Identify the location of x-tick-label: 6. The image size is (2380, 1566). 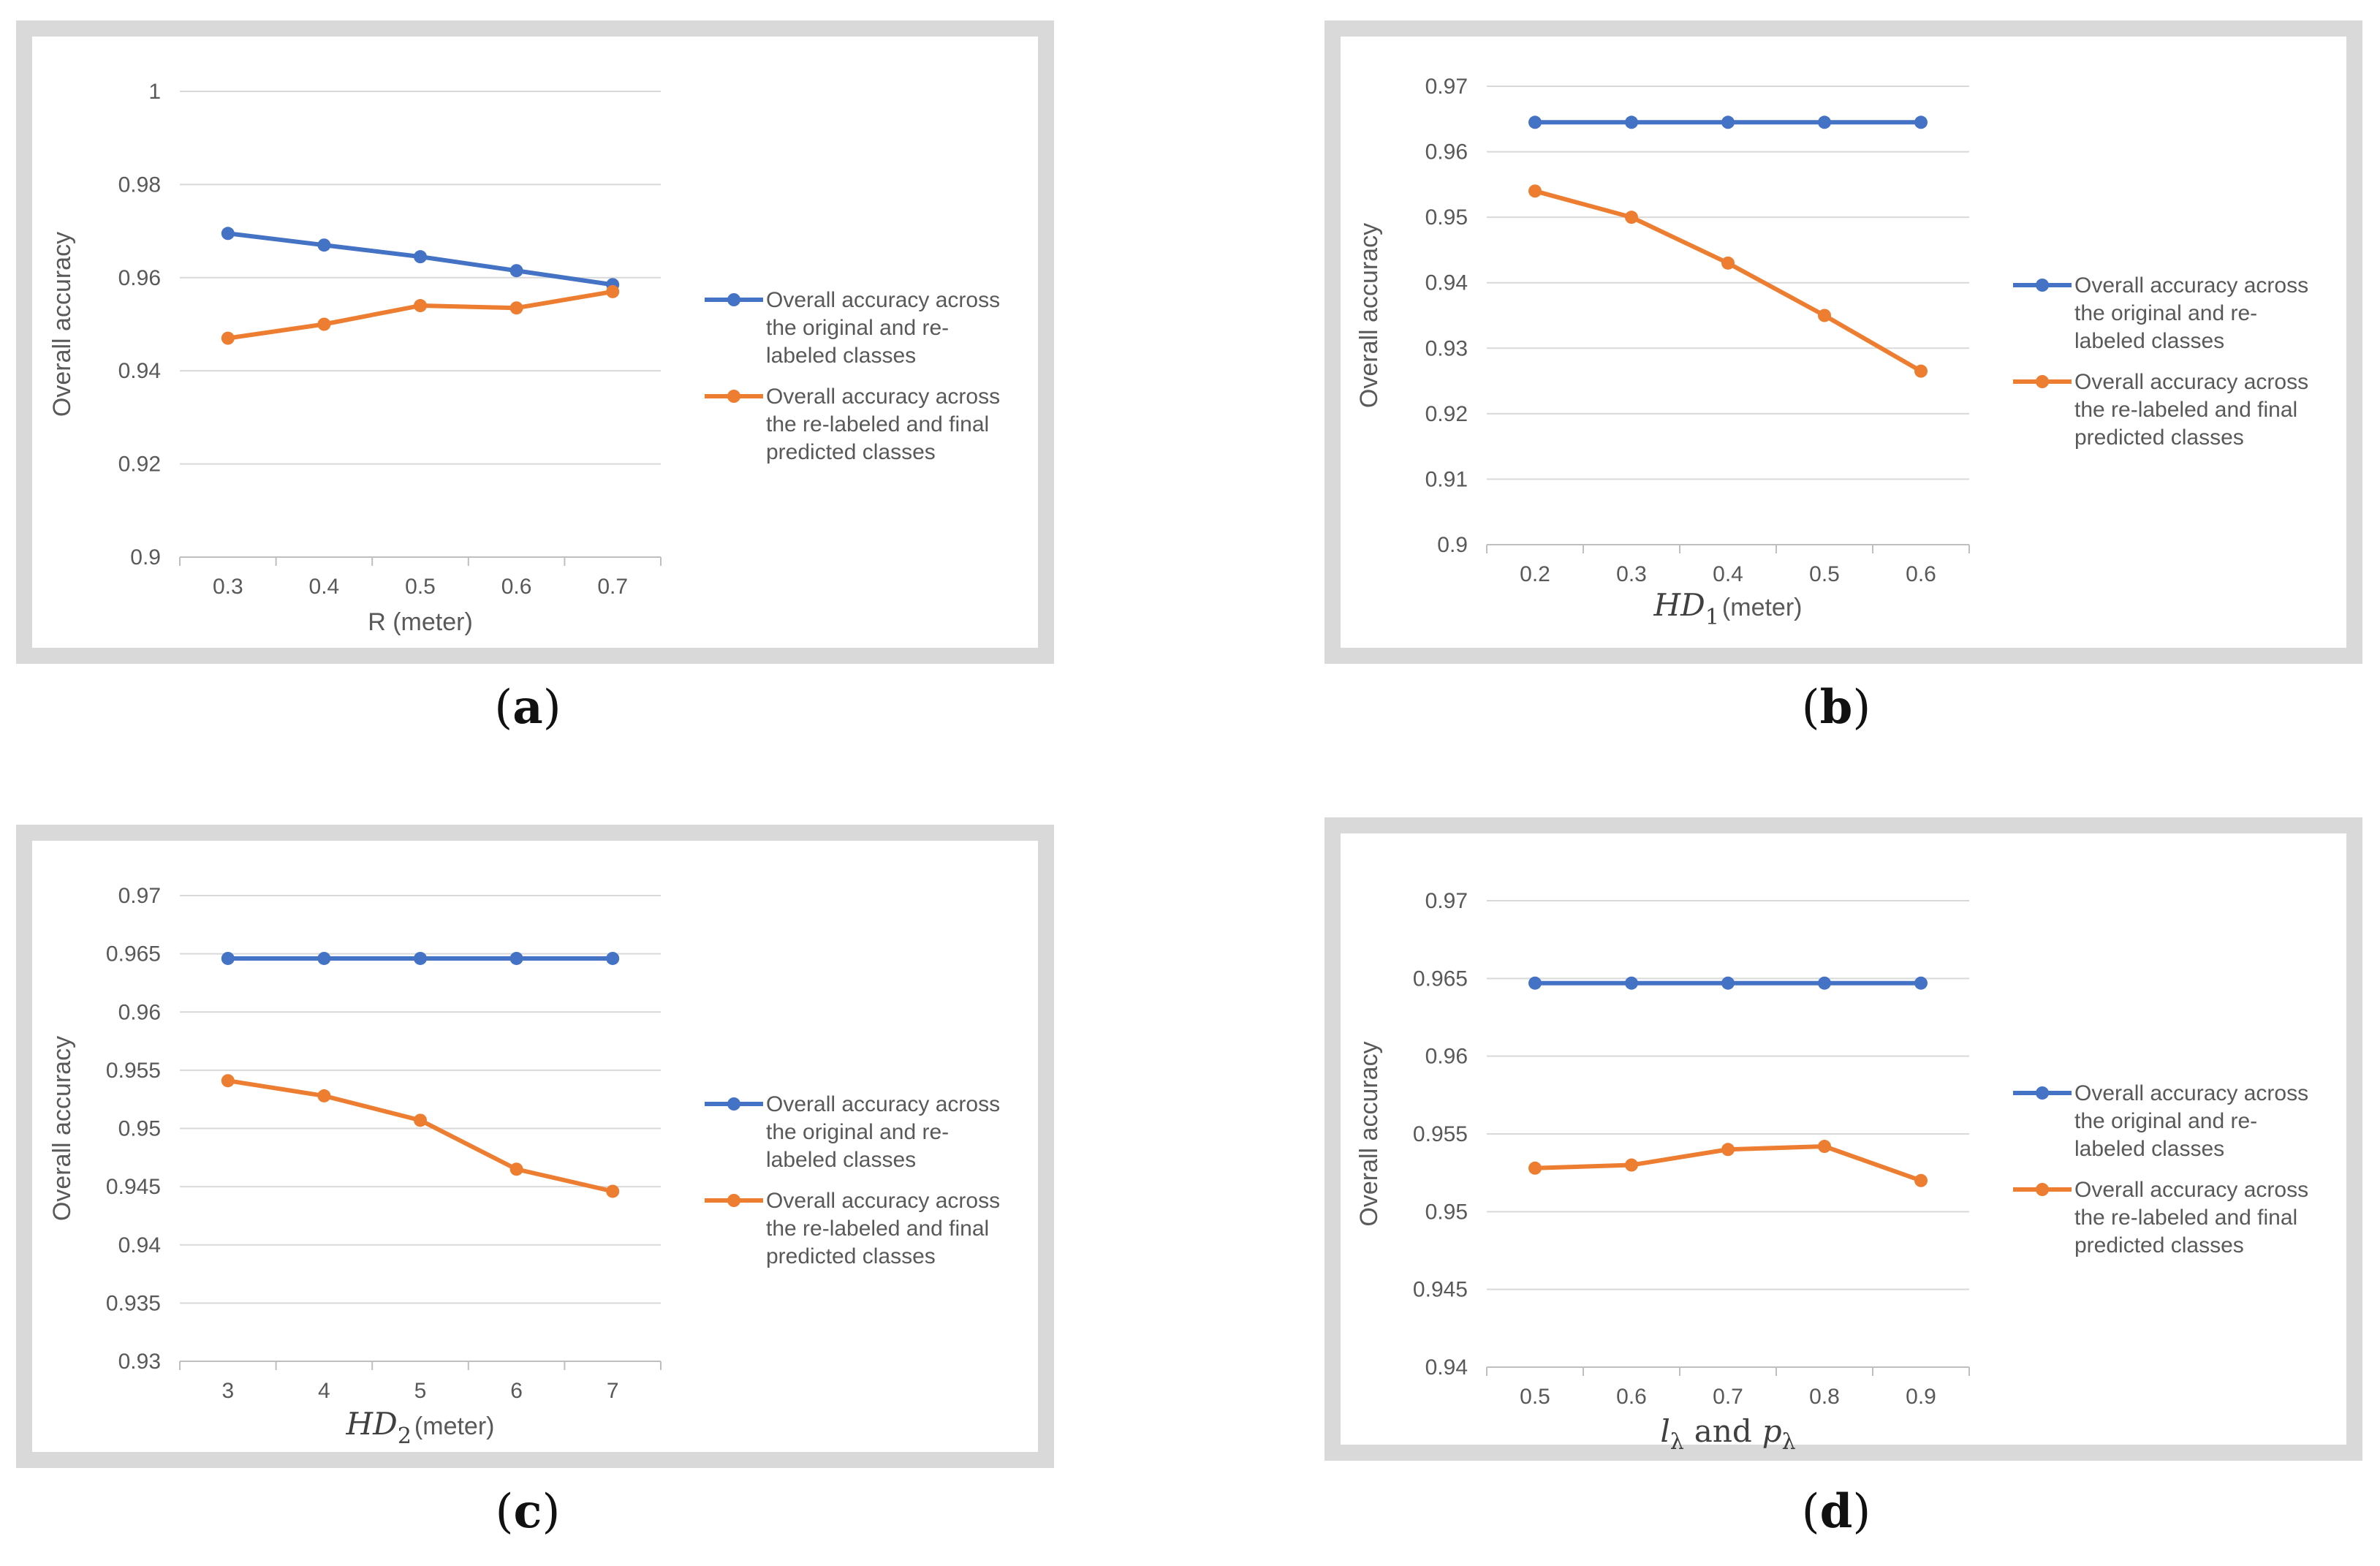
(517, 1391).